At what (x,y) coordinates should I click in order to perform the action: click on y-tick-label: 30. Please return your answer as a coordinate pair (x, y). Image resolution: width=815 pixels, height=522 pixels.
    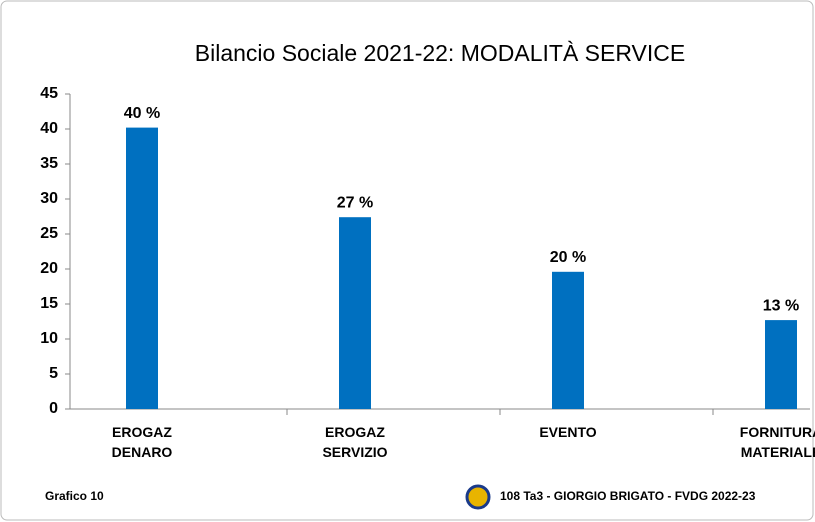
    Looking at the image, I should click on (49, 198).